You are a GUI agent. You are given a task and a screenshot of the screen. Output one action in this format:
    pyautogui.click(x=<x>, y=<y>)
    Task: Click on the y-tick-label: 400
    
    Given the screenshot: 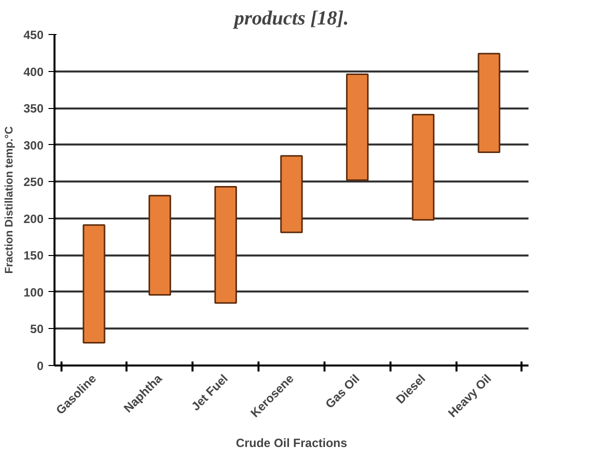 What is the action you would take?
    pyautogui.click(x=33, y=71)
    